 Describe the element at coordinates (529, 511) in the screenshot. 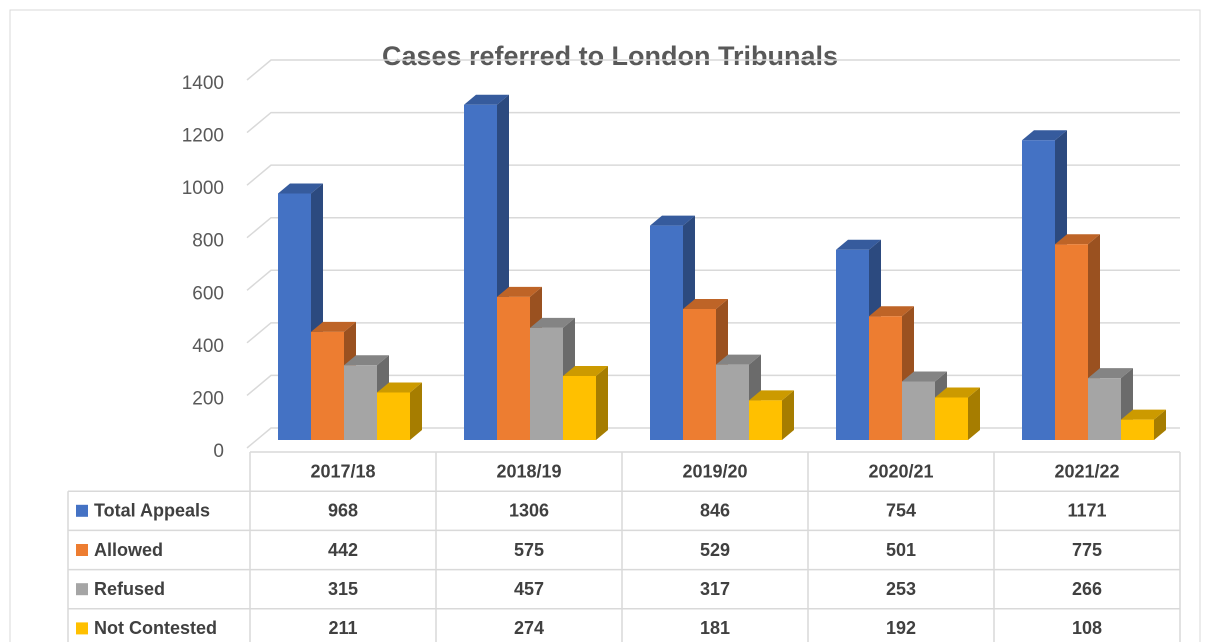

I see `table-value: 1306` at that location.